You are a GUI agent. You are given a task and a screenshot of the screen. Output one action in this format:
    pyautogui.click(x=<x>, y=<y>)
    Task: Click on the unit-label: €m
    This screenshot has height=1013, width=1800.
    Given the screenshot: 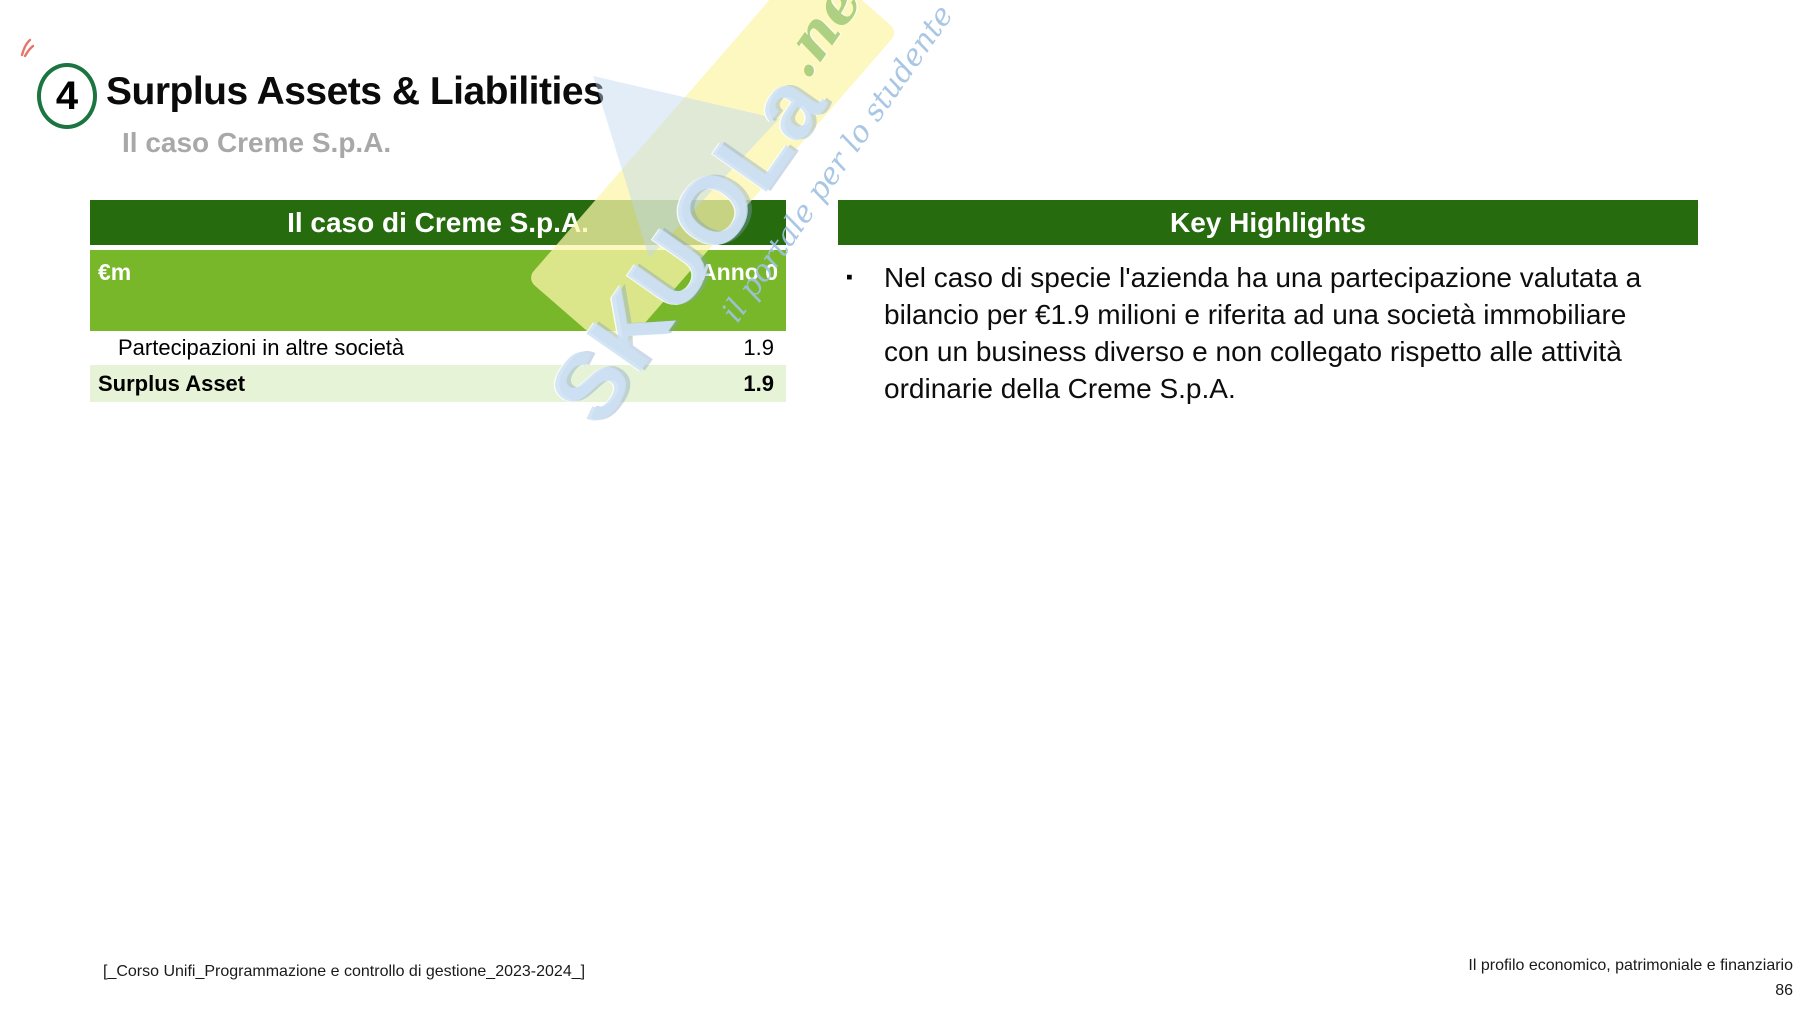 What is the action you would take?
    pyautogui.click(x=115, y=272)
    